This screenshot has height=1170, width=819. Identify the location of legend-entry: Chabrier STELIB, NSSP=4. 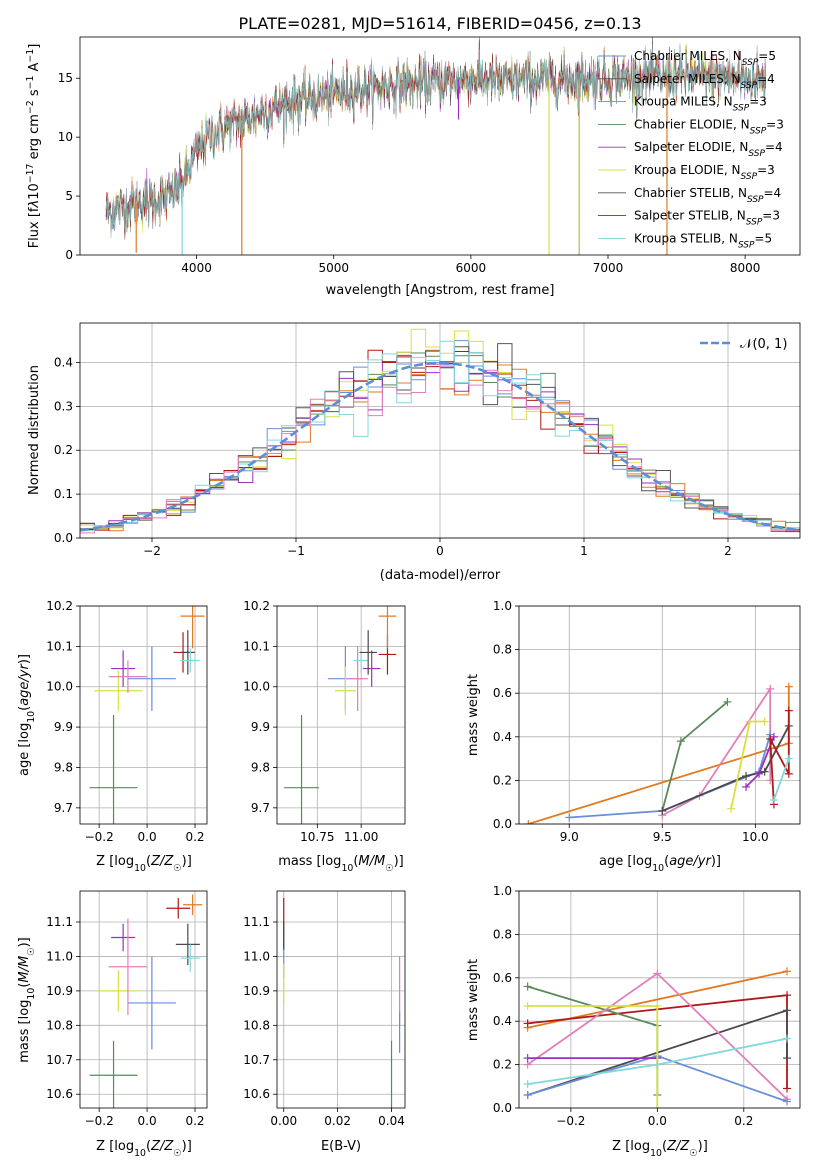
(707, 195).